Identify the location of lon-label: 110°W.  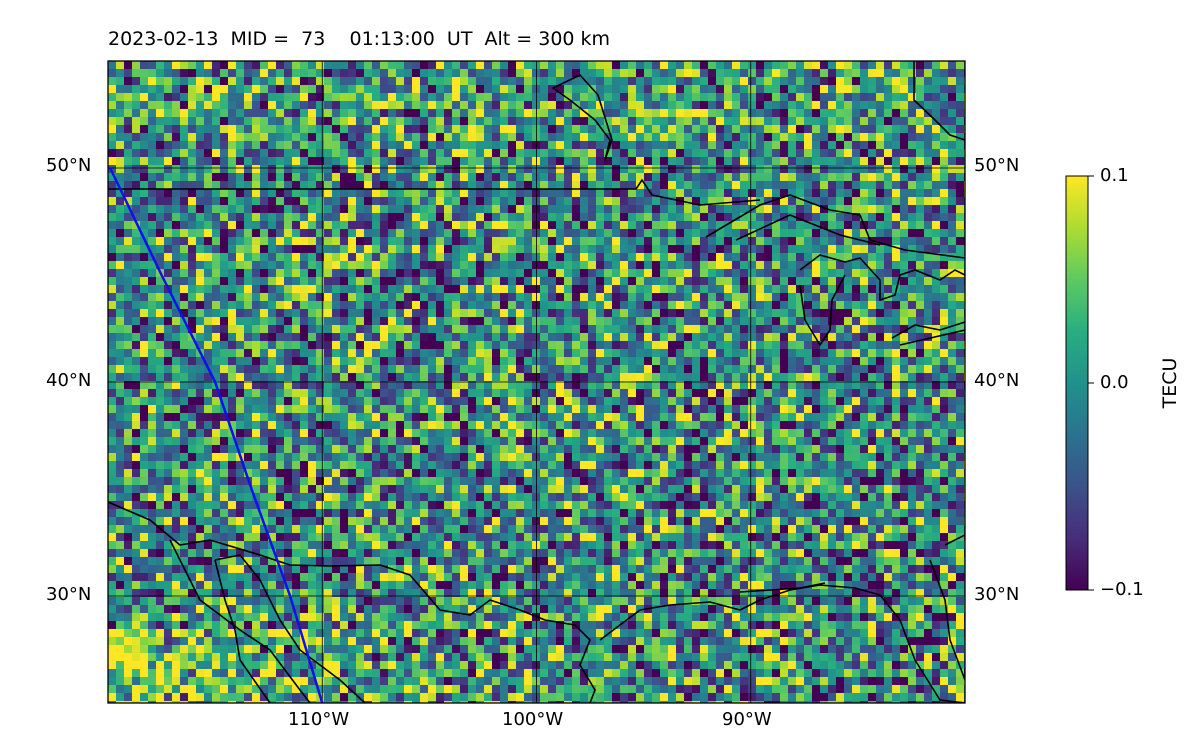
(319, 719).